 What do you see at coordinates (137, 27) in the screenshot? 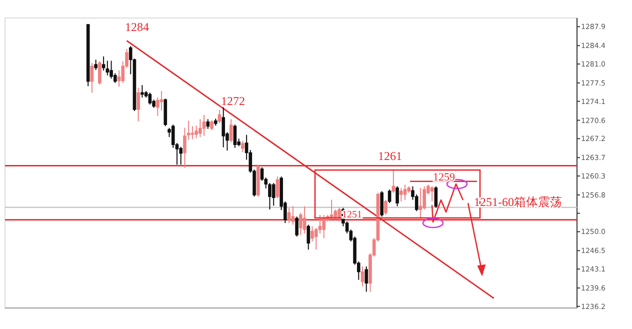
I see `annotation: 1284` at bounding box center [137, 27].